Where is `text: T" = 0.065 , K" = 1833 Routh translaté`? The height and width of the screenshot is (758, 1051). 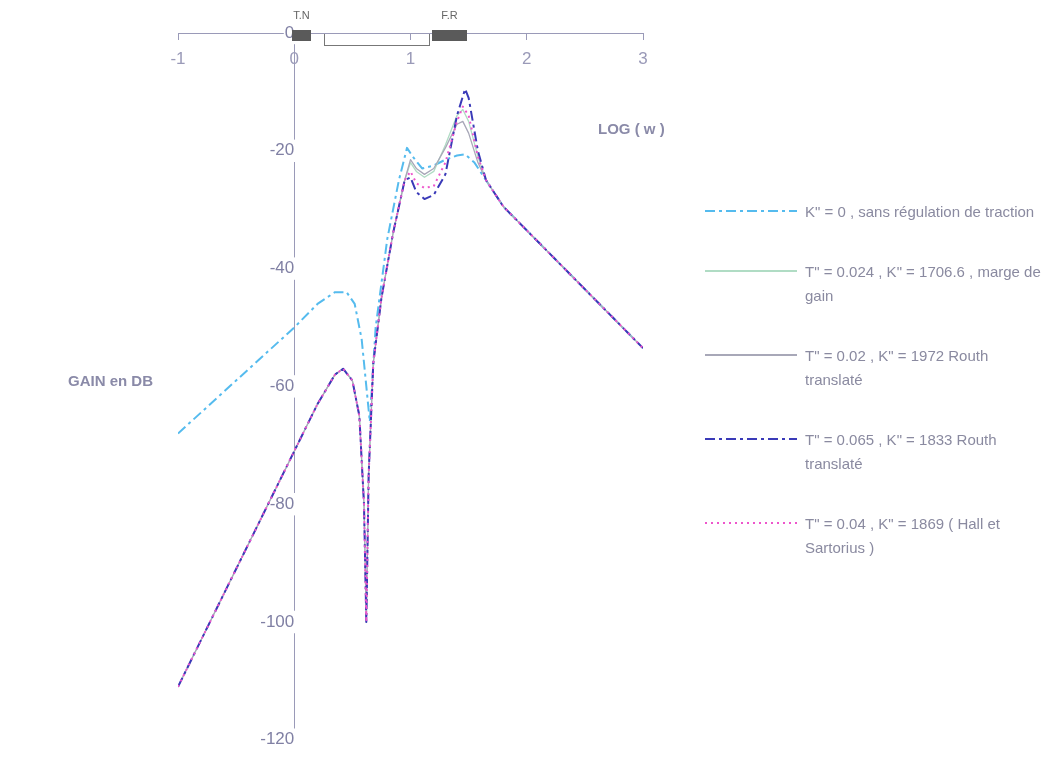
text: T" = 0.065 , K" = 1833 Routh translaté is located at coordinates (901, 452).